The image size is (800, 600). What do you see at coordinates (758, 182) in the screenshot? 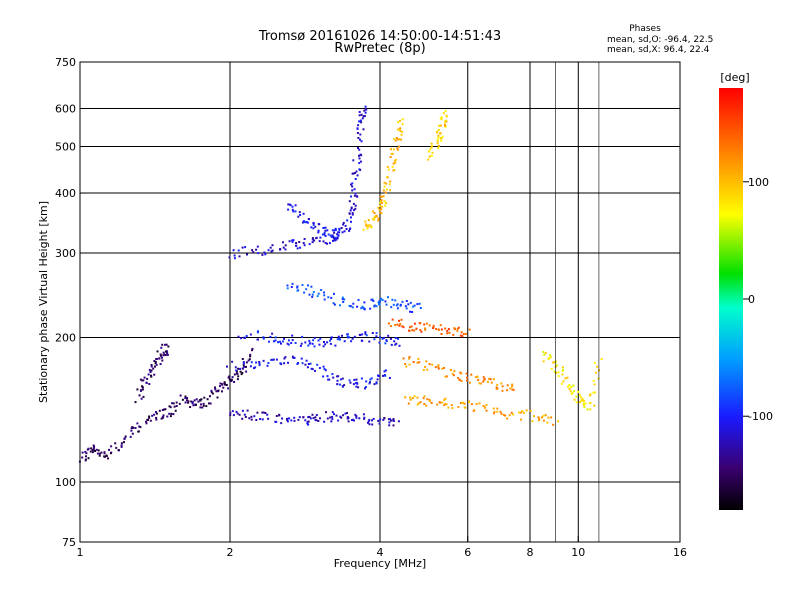
I see `colorbar-tick-label: 100` at bounding box center [758, 182].